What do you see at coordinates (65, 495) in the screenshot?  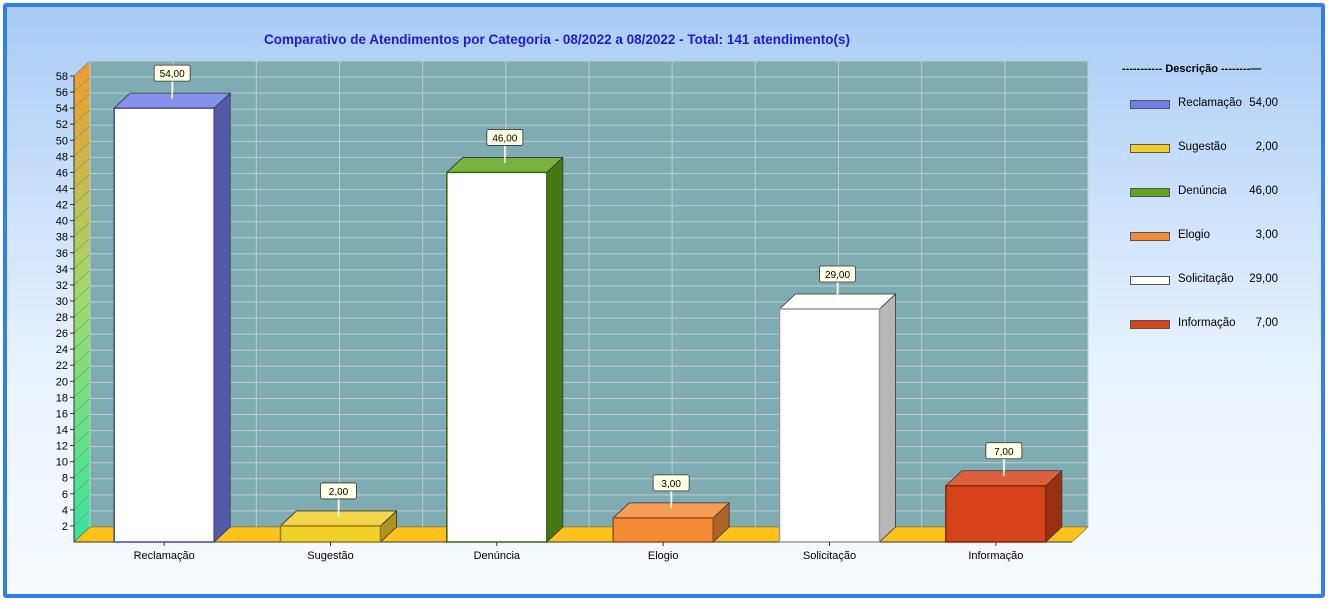 I see `y-tick-label: 6` at bounding box center [65, 495].